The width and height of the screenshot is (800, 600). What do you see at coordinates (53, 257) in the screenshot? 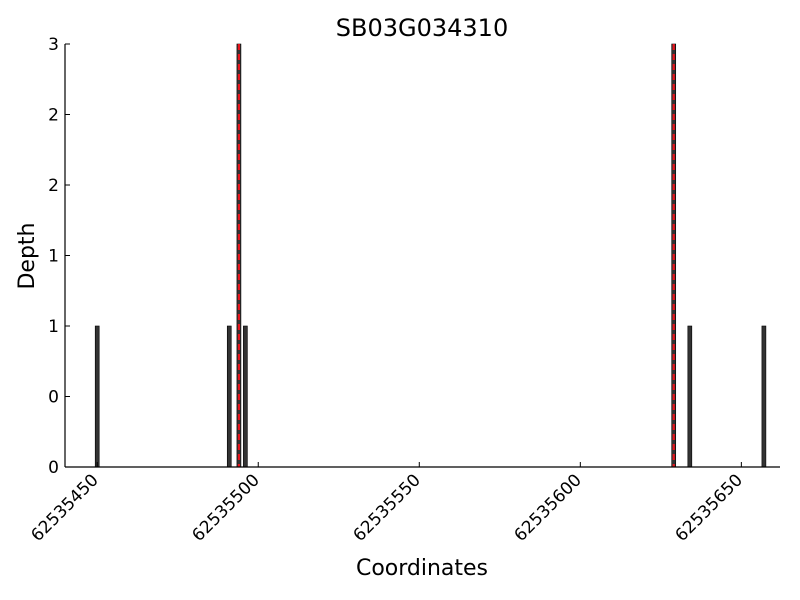
I see `y-tick-label-3: 1` at bounding box center [53, 257].